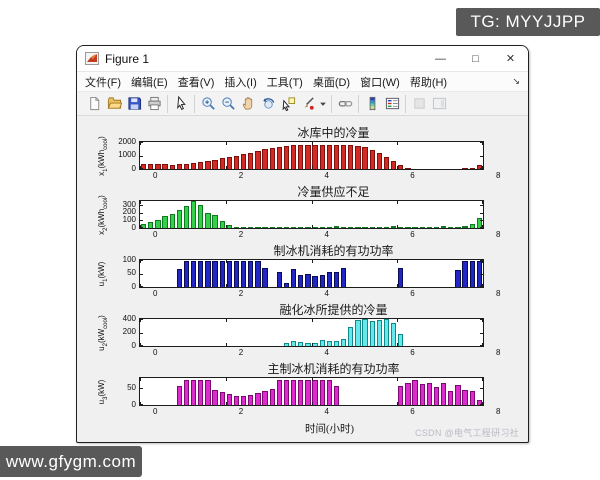  I want to click on brush-dropdown-button, so click(323, 104).